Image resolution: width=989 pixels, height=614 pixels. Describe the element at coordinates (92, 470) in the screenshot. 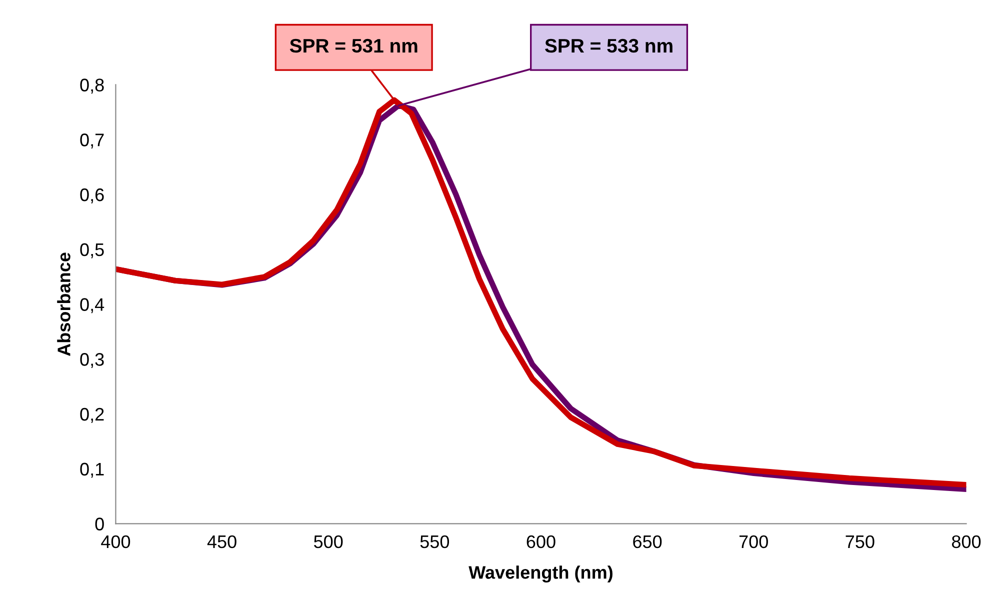

I see `y-tick-label: 0,1` at that location.